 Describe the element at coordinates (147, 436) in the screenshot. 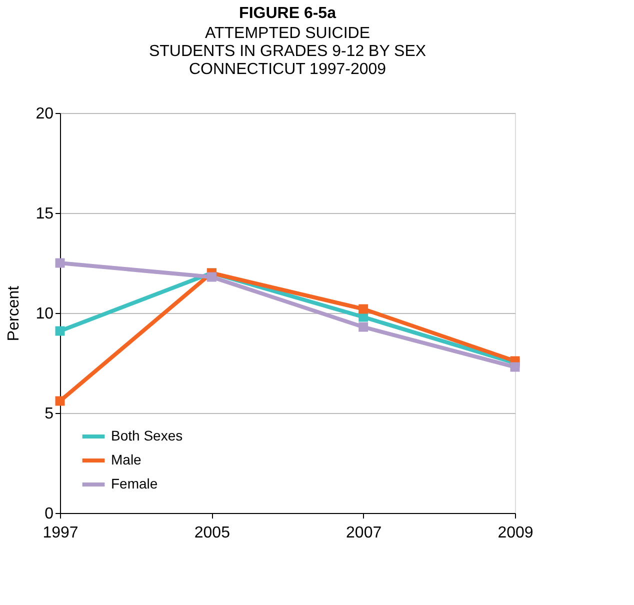

I see `legend-label: Both Sexes` at that location.